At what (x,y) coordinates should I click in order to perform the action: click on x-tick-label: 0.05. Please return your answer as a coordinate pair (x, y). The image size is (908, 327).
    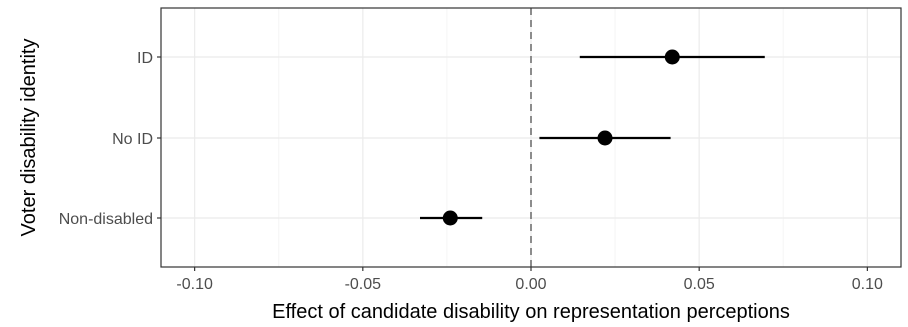
    Looking at the image, I should click on (699, 284).